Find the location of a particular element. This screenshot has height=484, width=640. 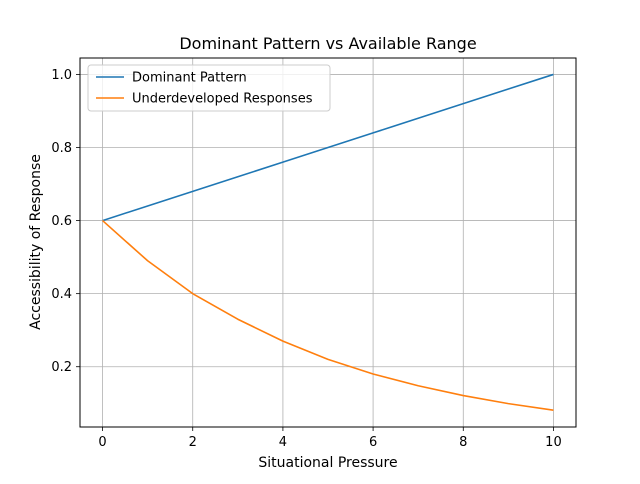

legend-box is located at coordinates (209, 88).